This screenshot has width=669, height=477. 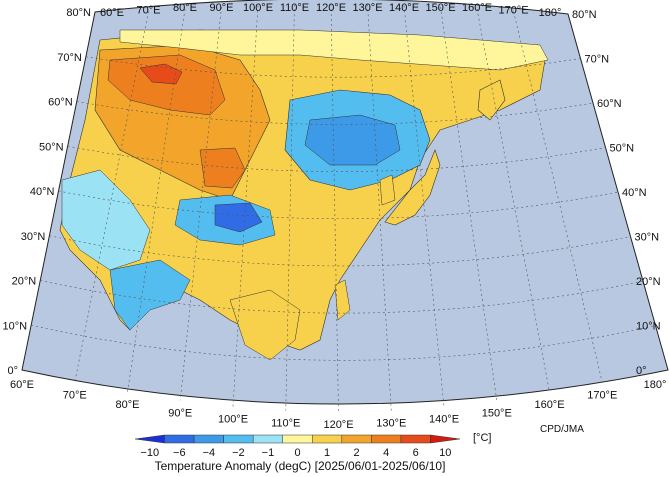 What do you see at coordinates (258, 8) in the screenshot?
I see `lon-label-top: 100°E` at bounding box center [258, 8].